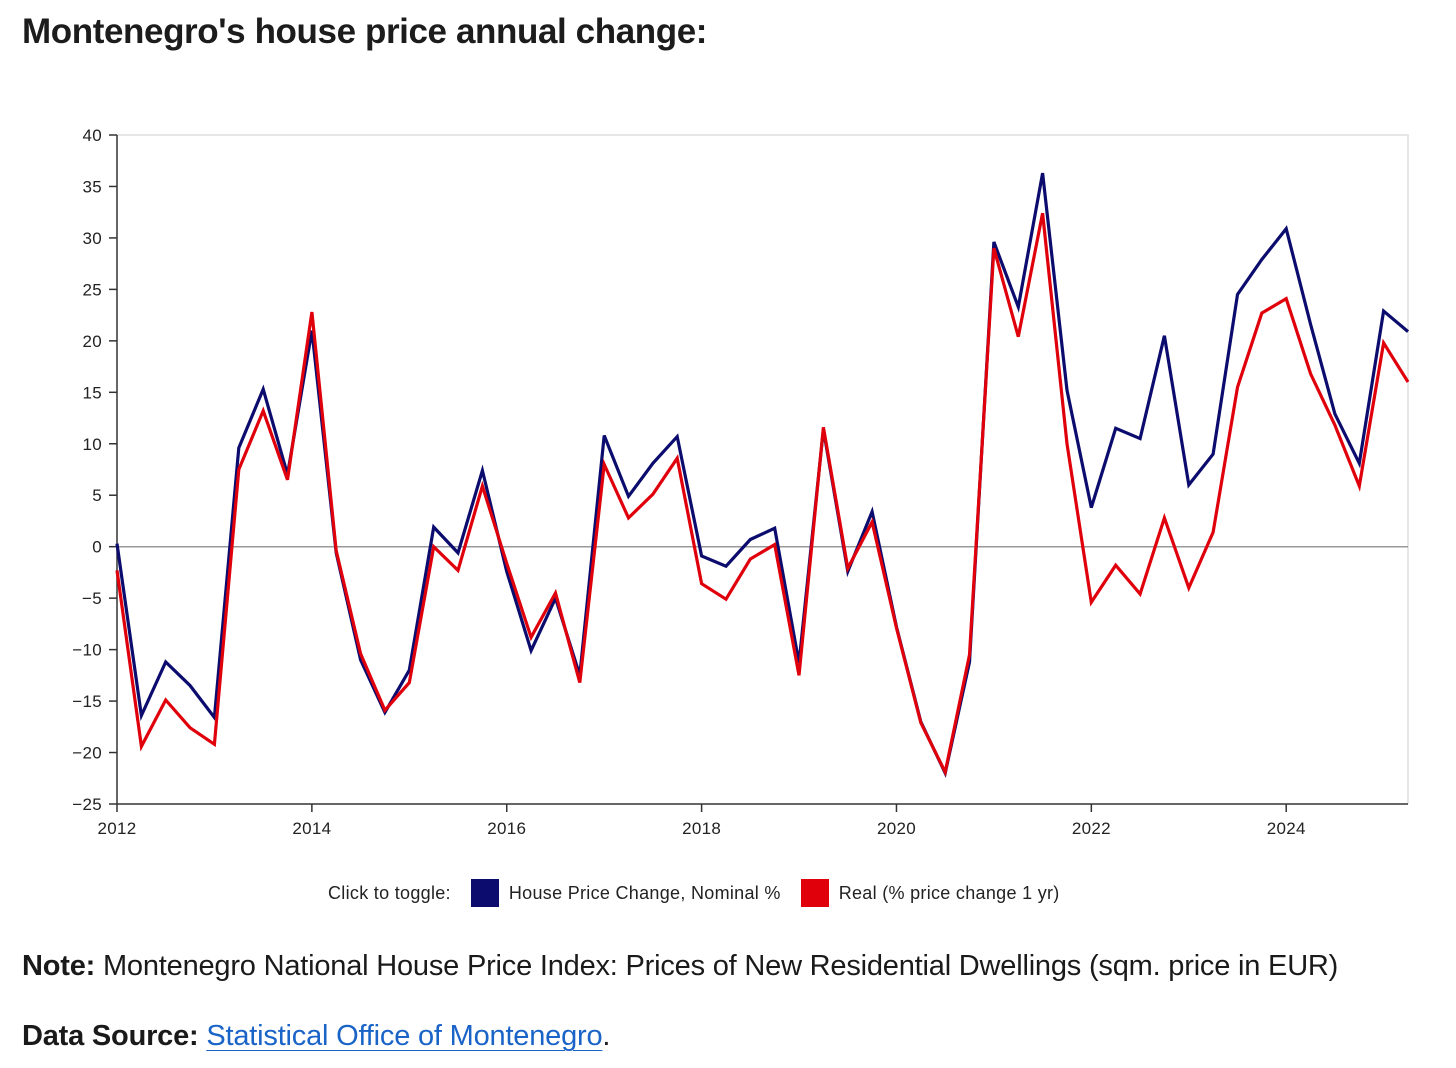 The image size is (1456, 1068). What do you see at coordinates (814, 893) in the screenshot?
I see `legend-swatch-real` at bounding box center [814, 893].